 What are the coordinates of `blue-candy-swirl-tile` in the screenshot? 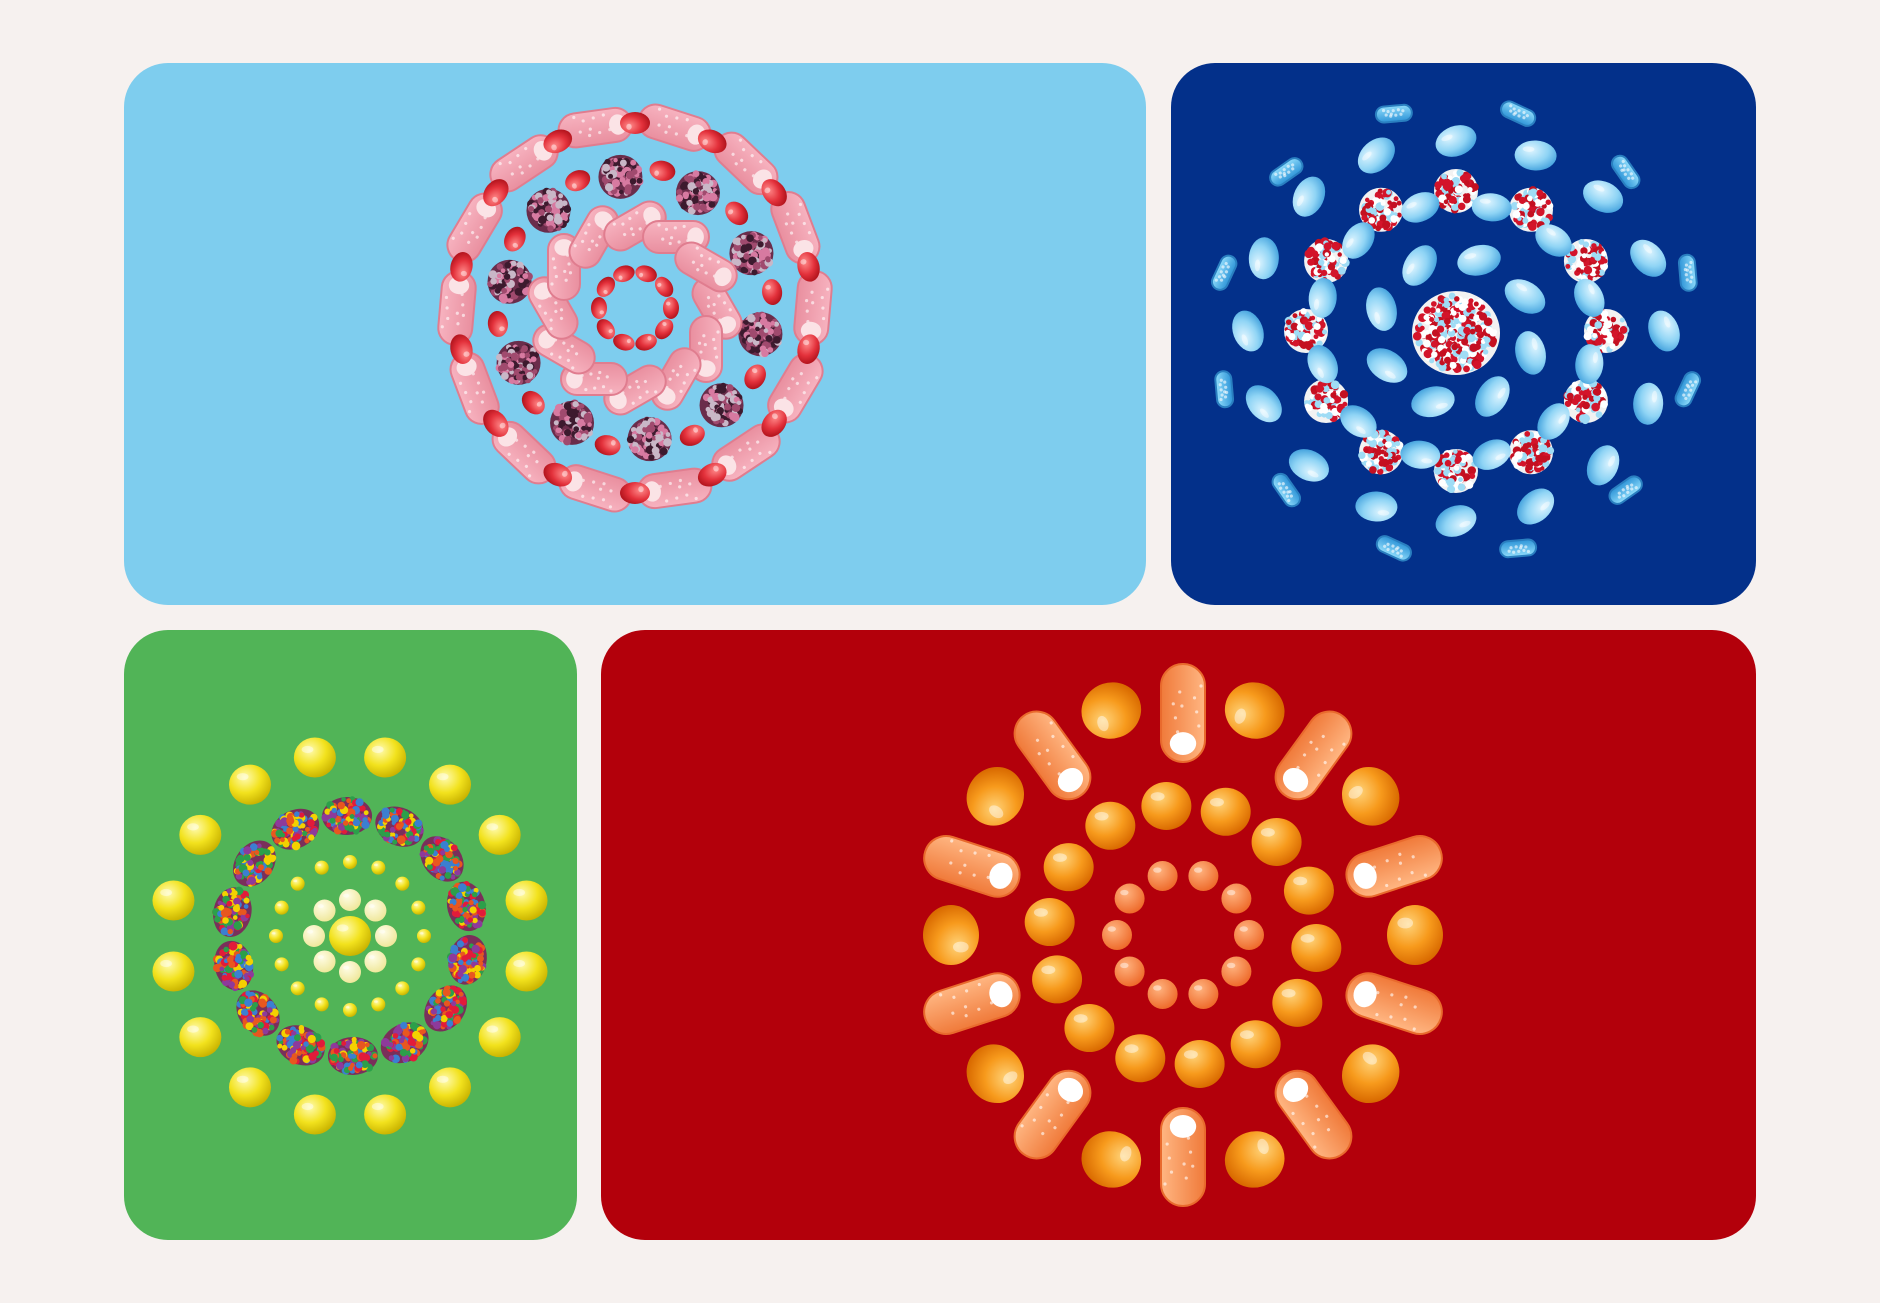 It's located at (1463, 334).